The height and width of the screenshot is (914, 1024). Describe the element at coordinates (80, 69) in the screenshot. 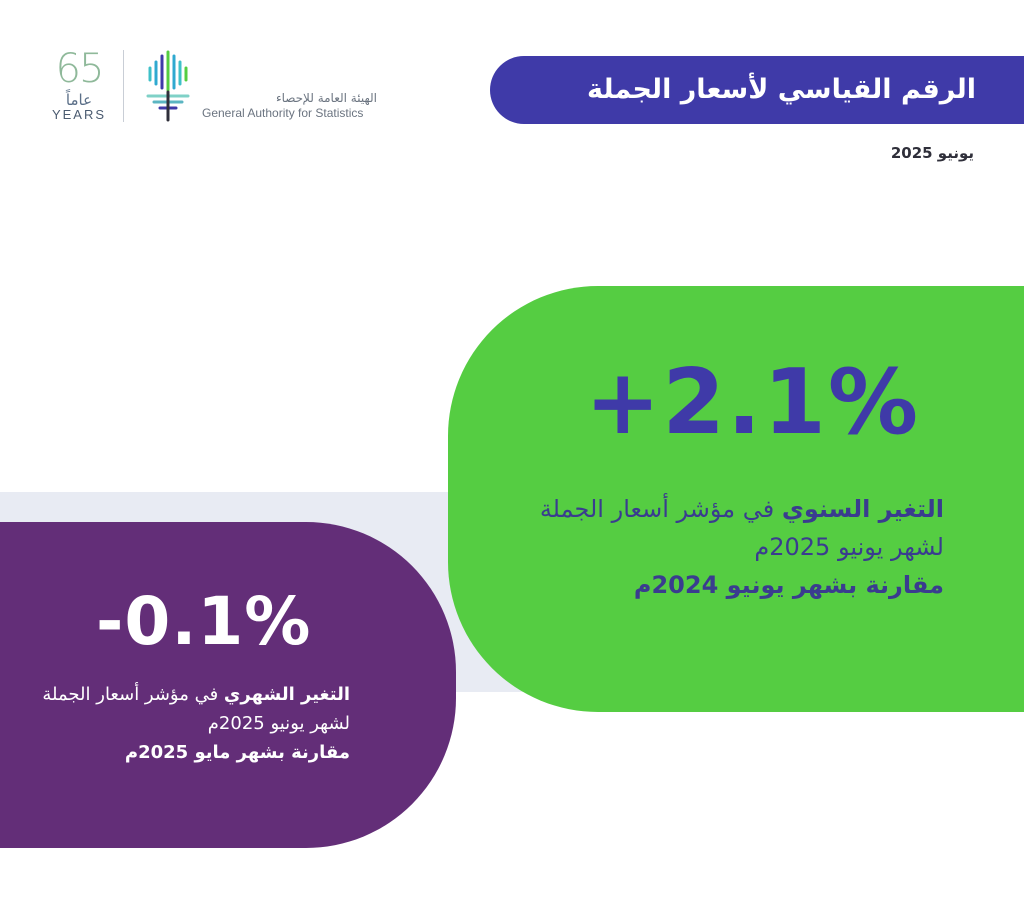

I see `years-number: 65` at that location.